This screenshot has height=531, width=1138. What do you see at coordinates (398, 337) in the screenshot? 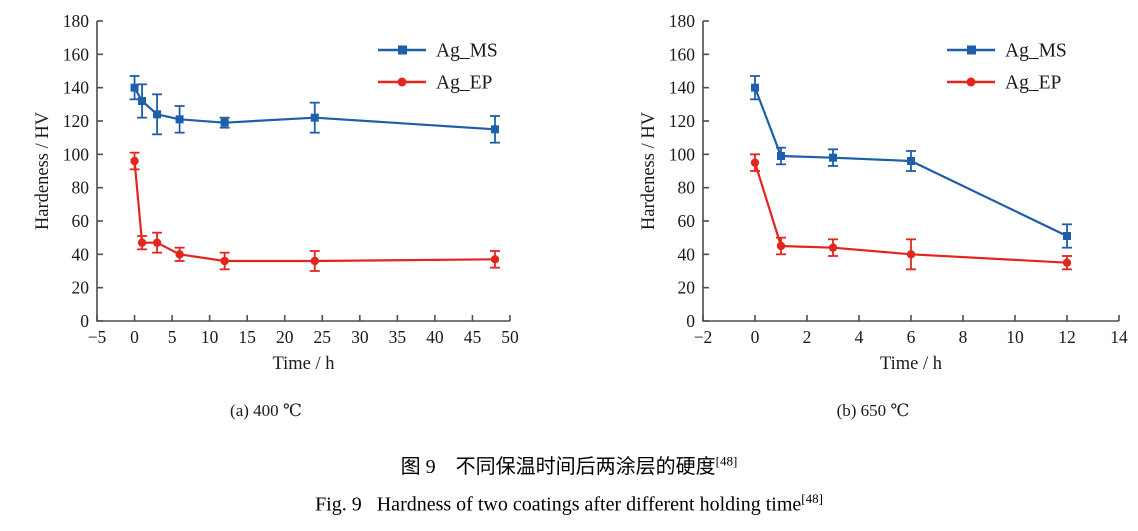
I see `x-tick-label: 35` at bounding box center [398, 337].